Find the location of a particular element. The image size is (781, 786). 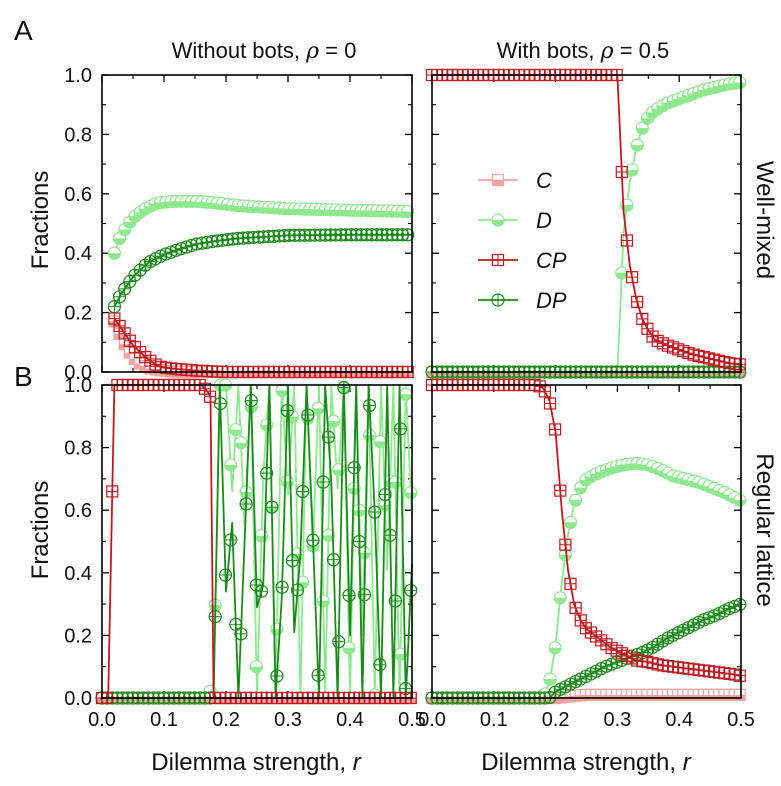

series-line-dp is located at coordinates (262, 270).